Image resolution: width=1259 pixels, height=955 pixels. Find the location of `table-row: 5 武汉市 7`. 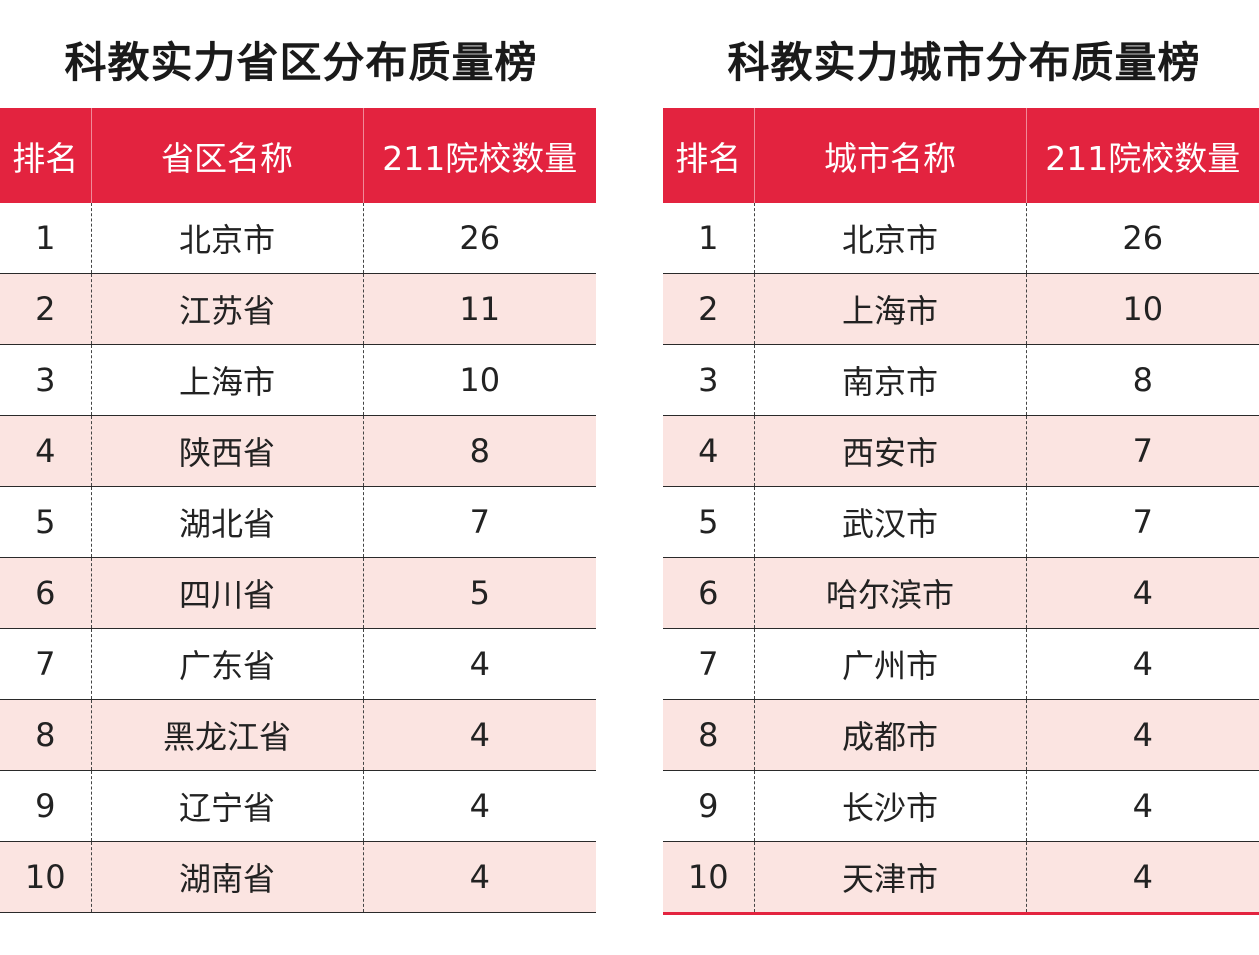

table-row: 5 武汉市 7 is located at coordinates (961, 522).